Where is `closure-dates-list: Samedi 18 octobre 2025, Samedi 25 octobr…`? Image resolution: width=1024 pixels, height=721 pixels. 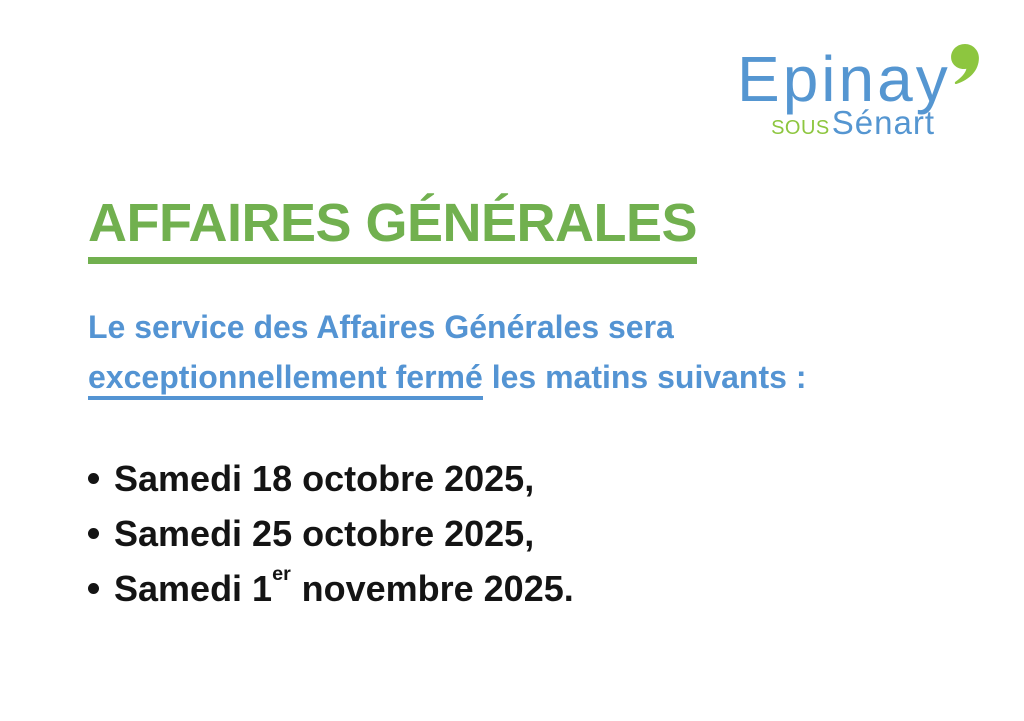 closure-dates-list: Samedi 18 octobre 2025, Samedi 25 octobr… is located at coordinates (331, 533).